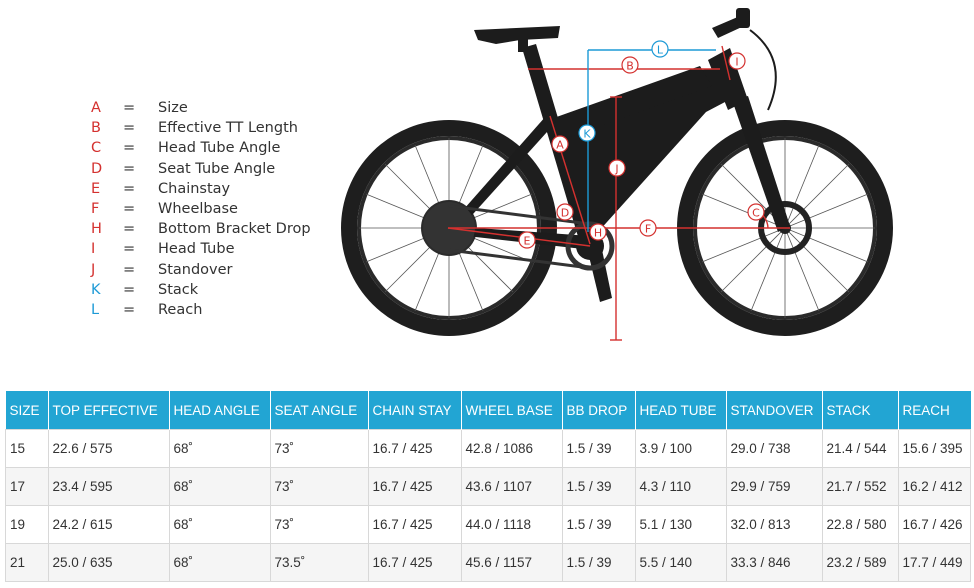 The height and width of the screenshot is (588, 974). I want to click on header-head-tube: HEAD TUBE, so click(681, 410).